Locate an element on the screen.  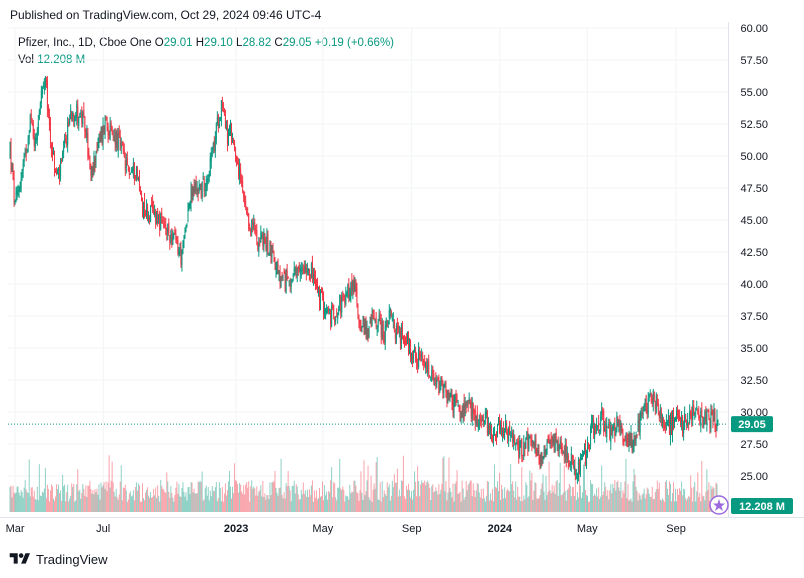
time-tick-label: Jul is located at coordinates (103, 529).